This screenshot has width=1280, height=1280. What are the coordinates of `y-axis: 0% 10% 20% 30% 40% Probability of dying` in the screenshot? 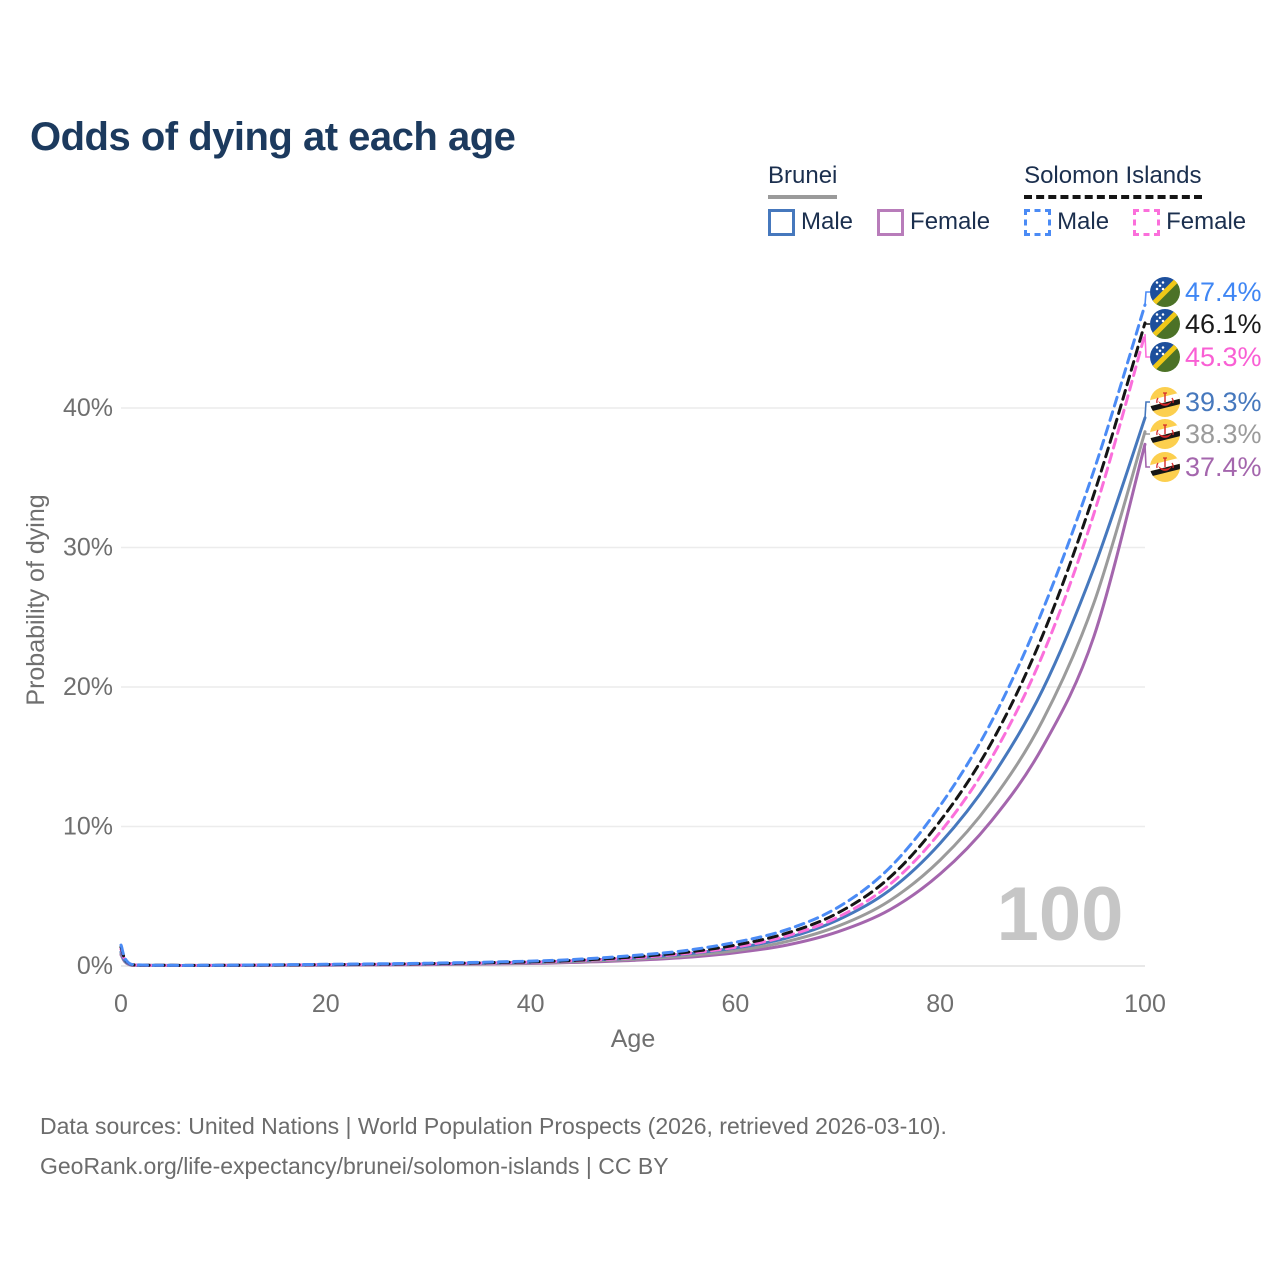 It's located at (67, 687).